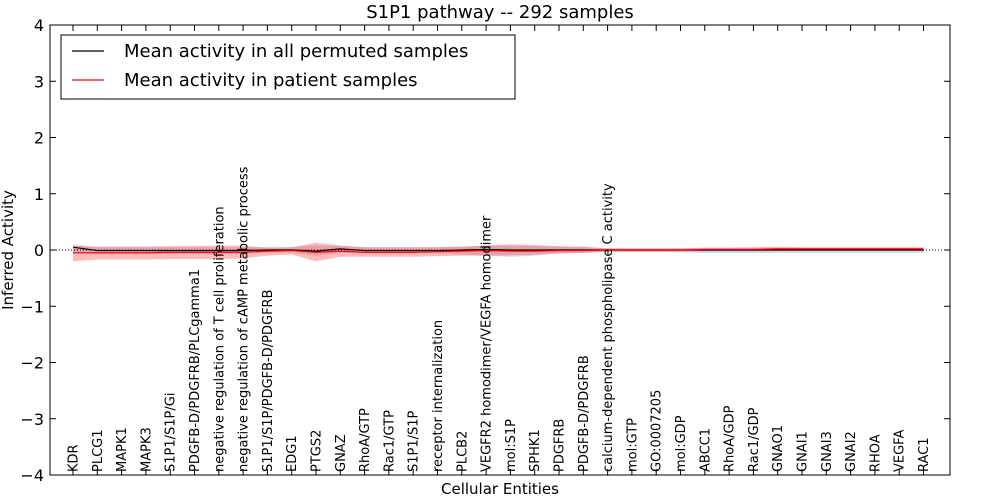 Image resolution: width=1000 pixels, height=500 pixels. What do you see at coordinates (803, 451) in the screenshot?
I see `x-tick-label: GNAI1` at bounding box center [803, 451].